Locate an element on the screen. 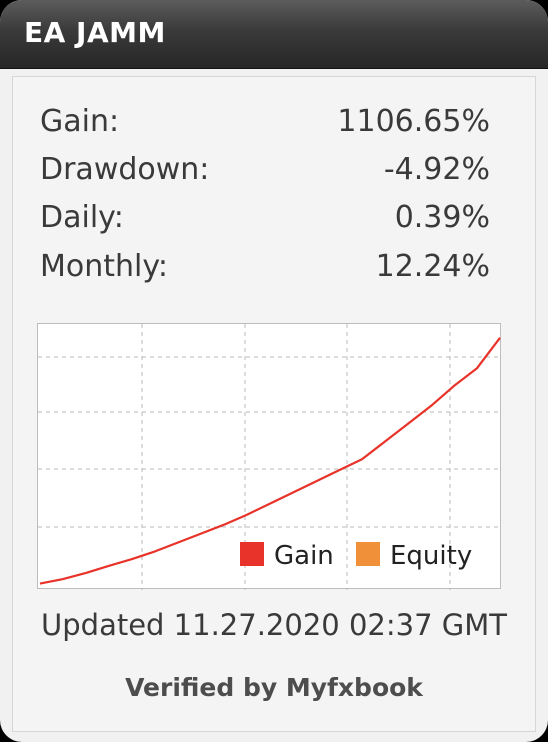 This screenshot has height=742, width=548. daily-label: Daily: is located at coordinates (82, 217).